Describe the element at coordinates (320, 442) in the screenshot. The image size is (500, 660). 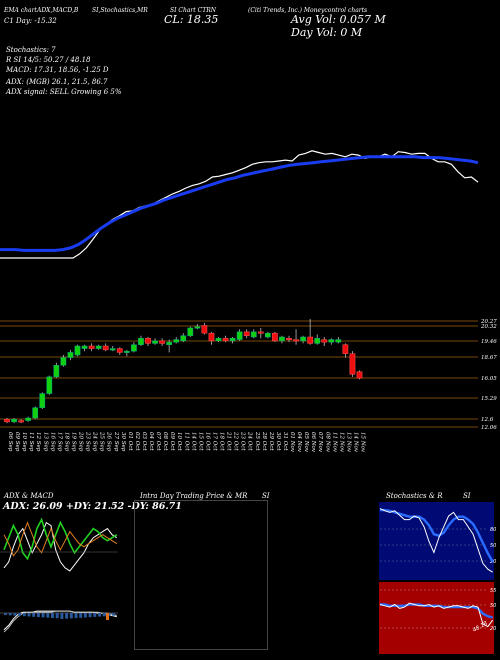
I see `x-tick-label: 07 Nov` at that location.